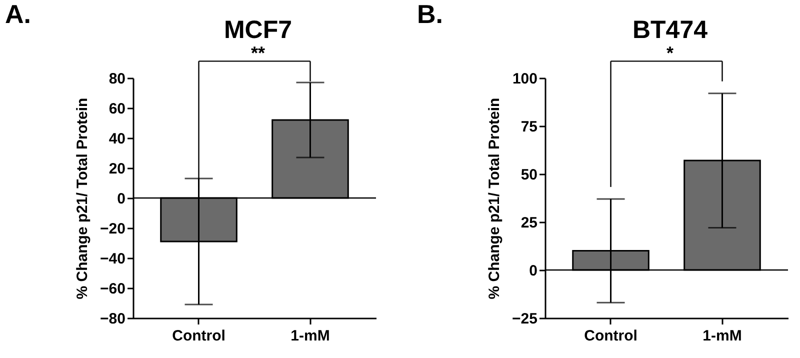 The image size is (800, 358). What do you see at coordinates (525, 79) in the screenshot?
I see `y-tick-label: 100` at bounding box center [525, 79].